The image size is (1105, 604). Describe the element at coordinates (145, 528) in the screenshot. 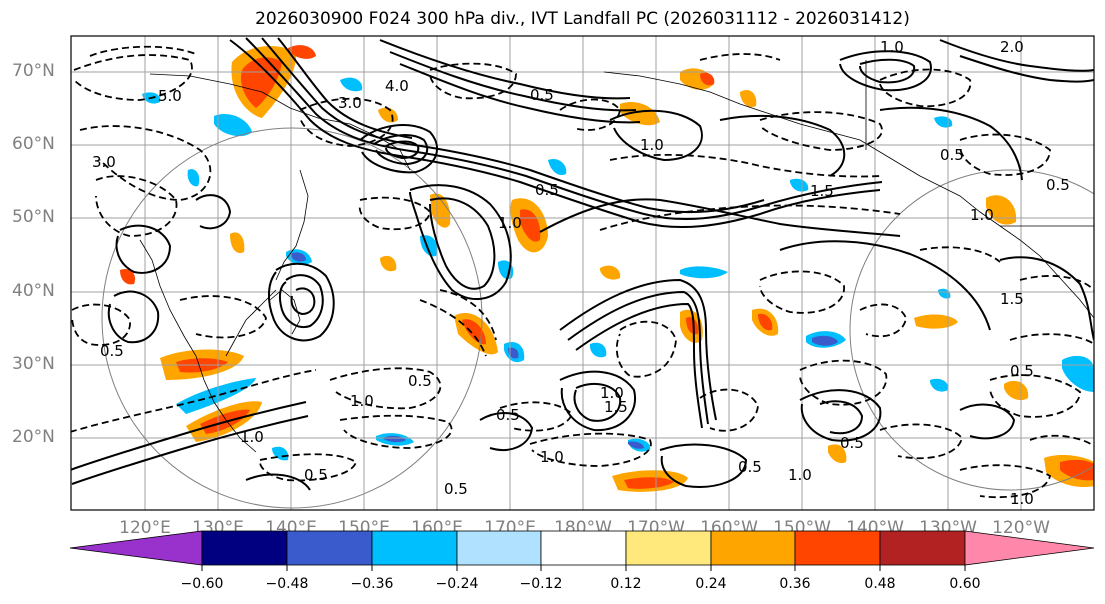

I see `lon-label-120e: 120°E` at that location.